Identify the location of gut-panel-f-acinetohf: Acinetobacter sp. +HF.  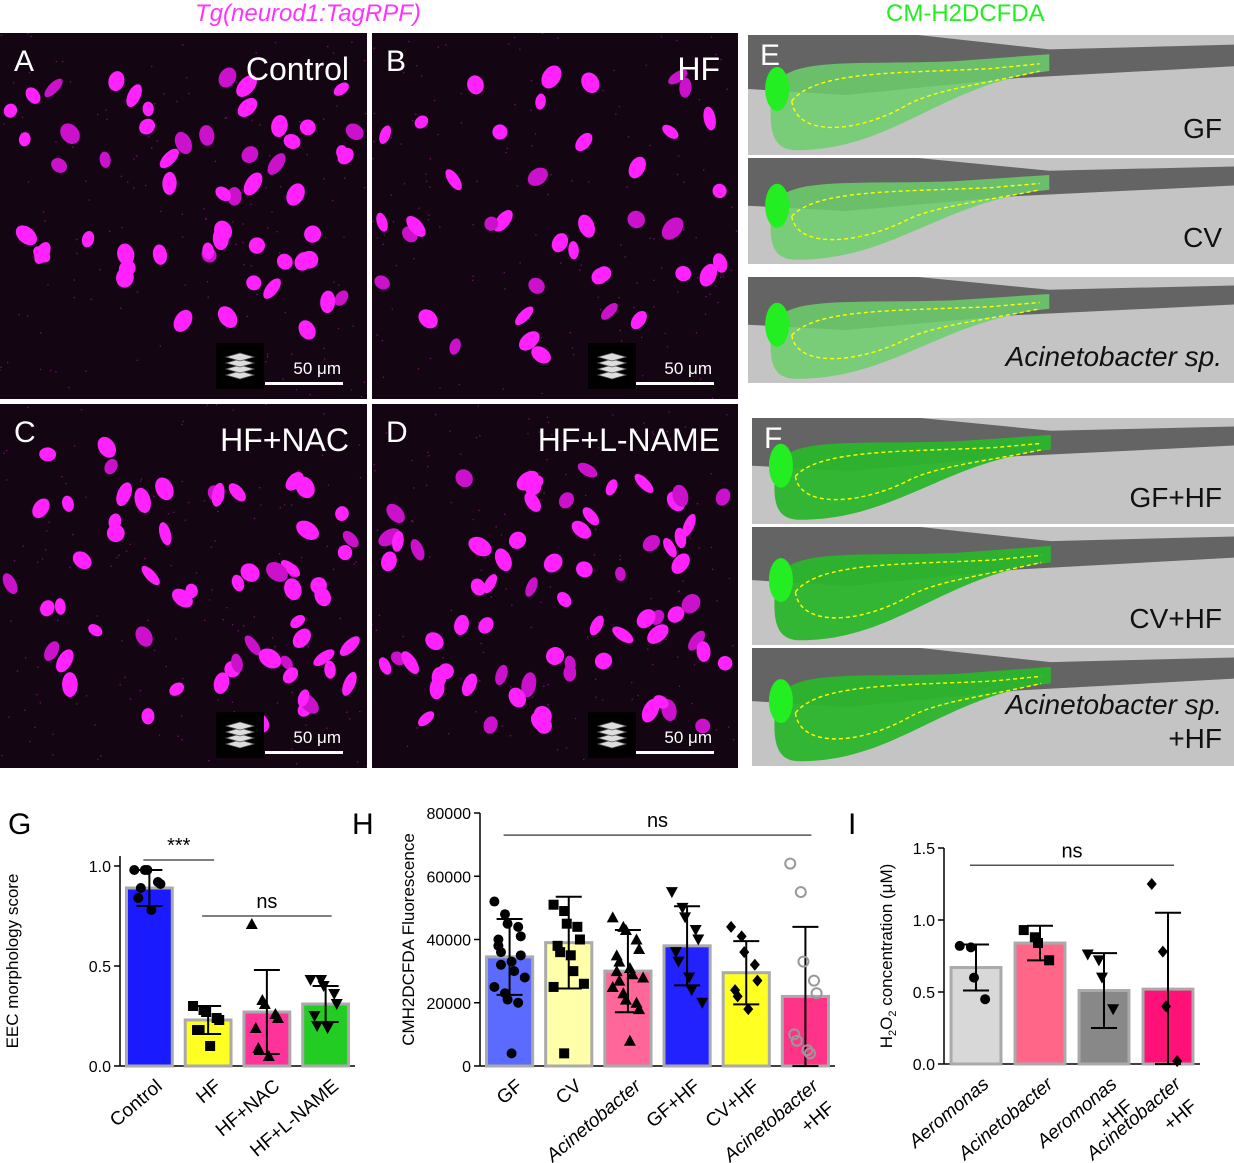
(993, 707).